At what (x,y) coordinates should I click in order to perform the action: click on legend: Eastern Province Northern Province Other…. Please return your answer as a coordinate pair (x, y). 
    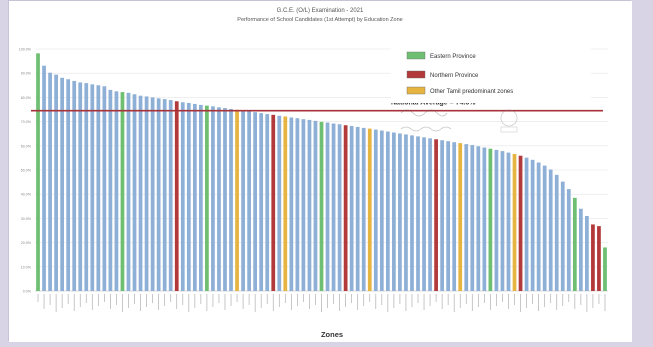
    Looking at the image, I should click on (491, 87).